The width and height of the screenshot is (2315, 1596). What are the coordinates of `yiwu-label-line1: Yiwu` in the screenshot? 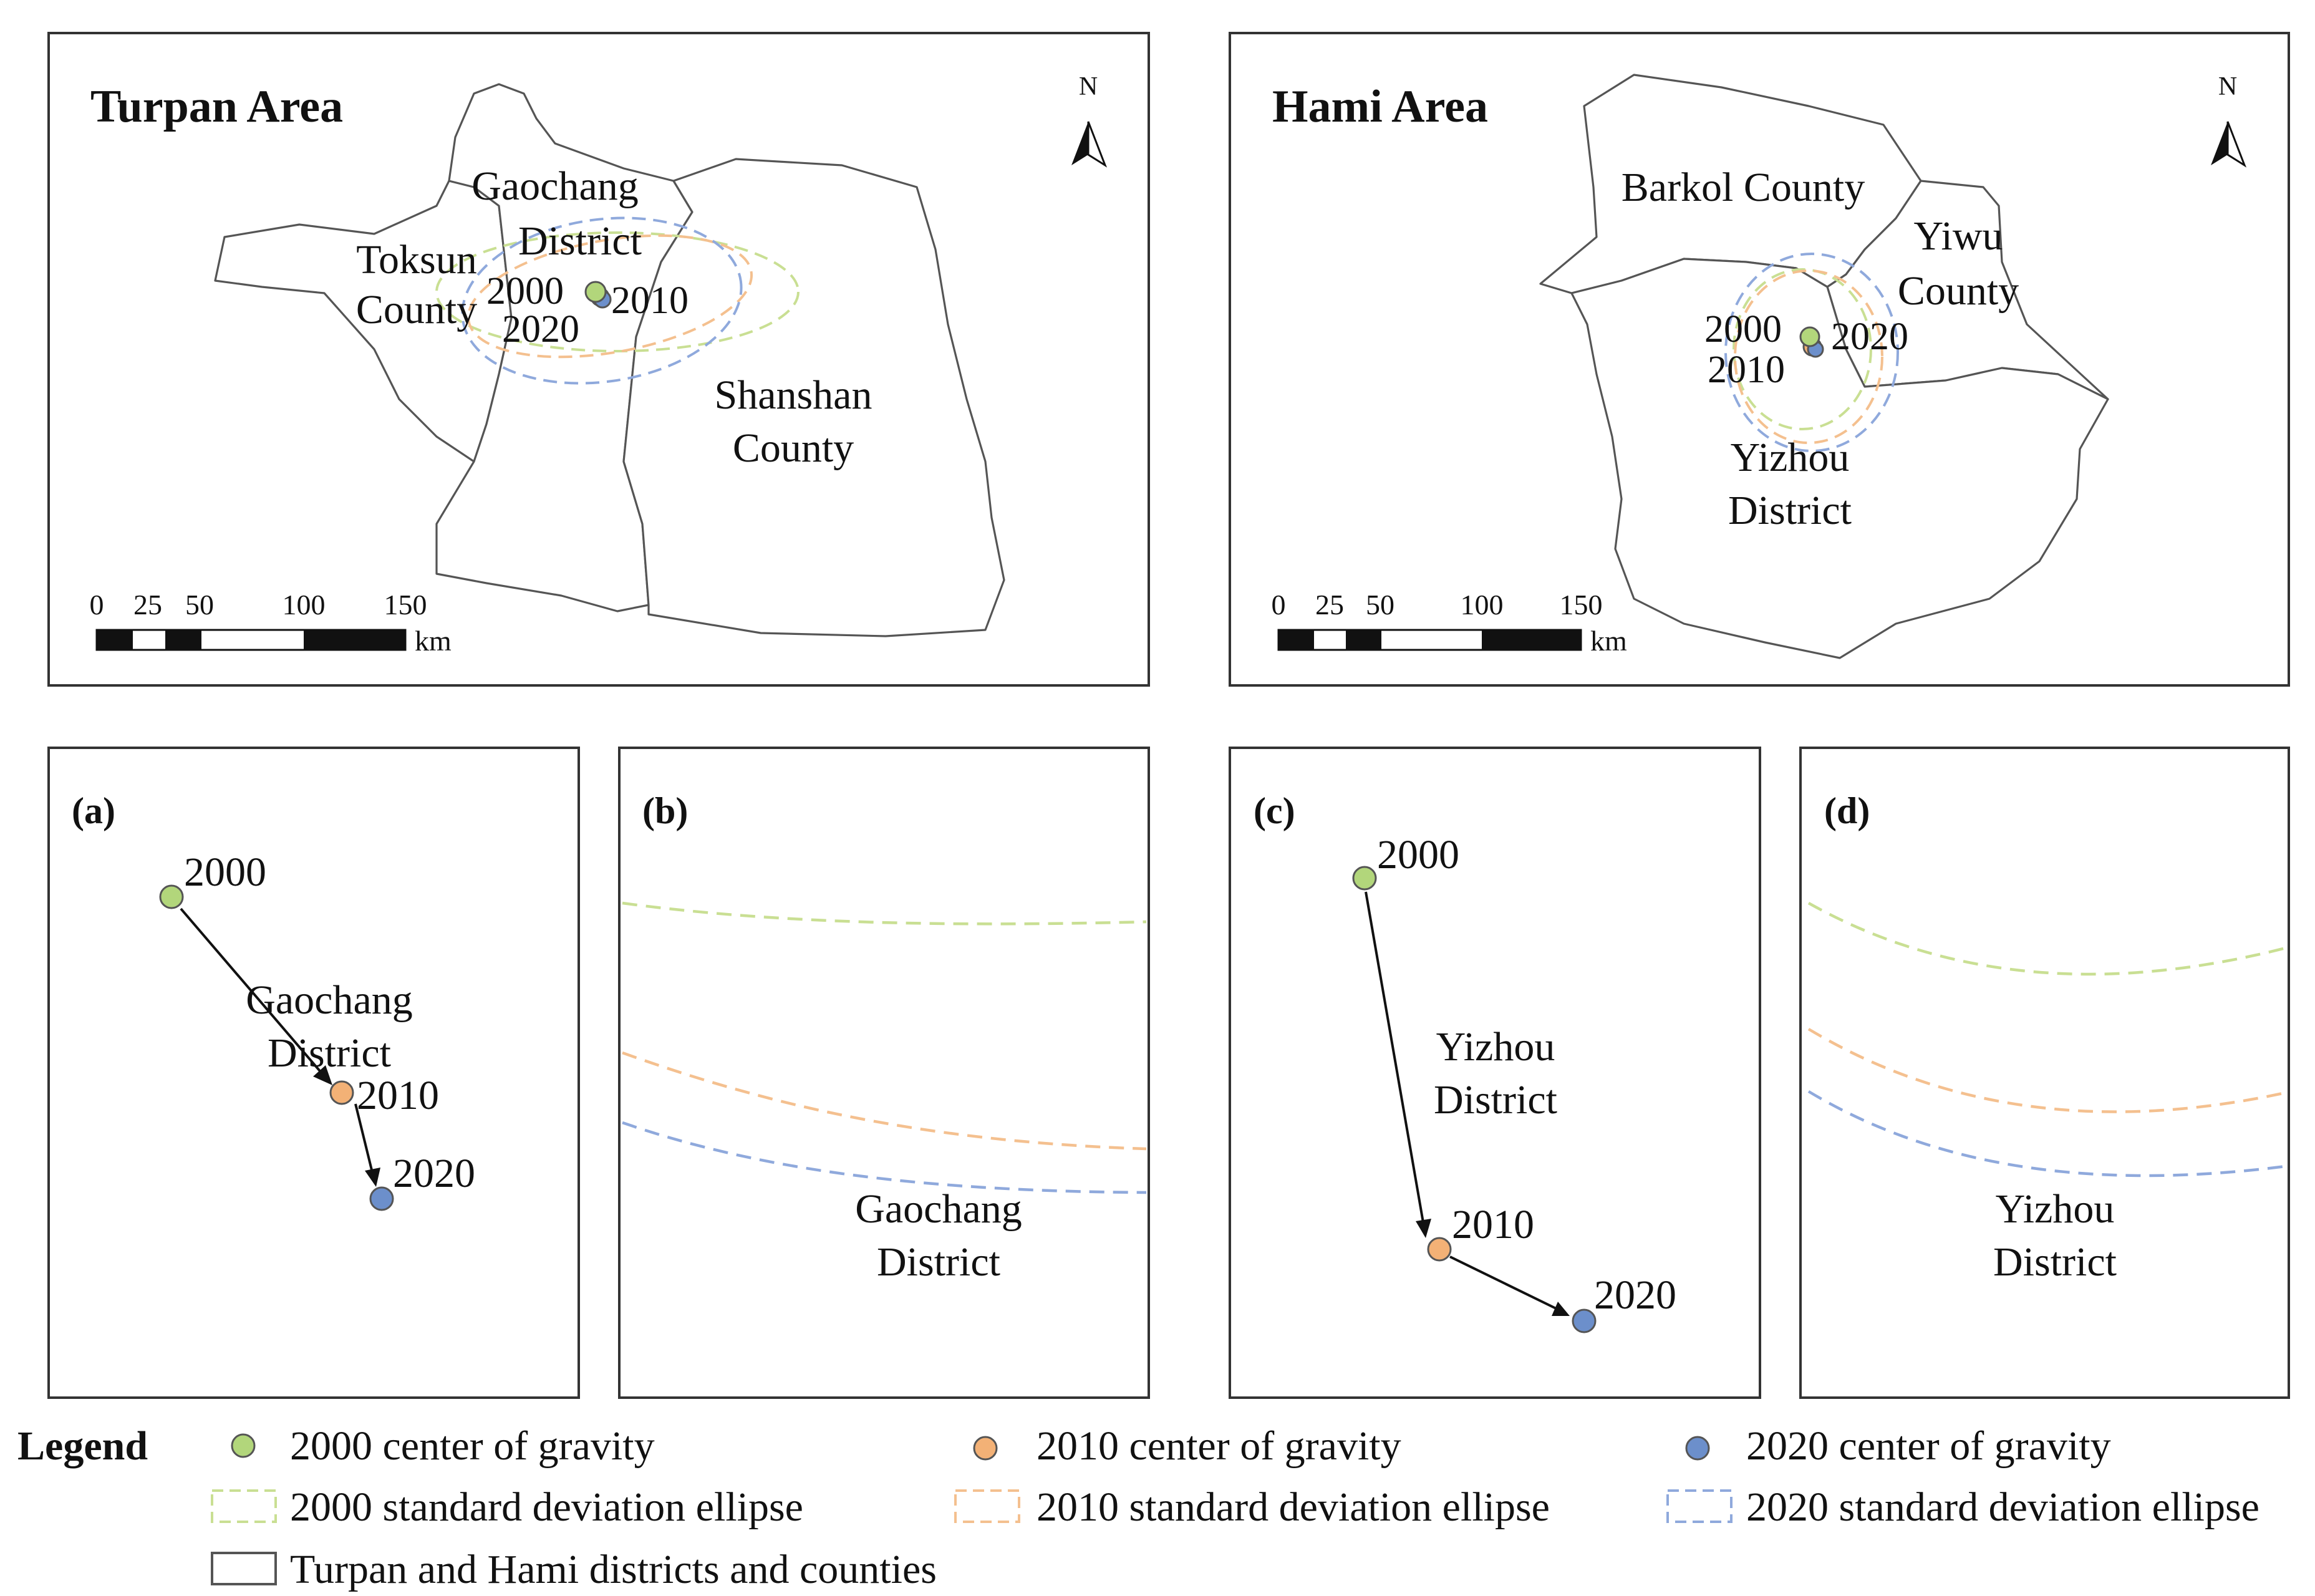 It's located at (1958, 236).